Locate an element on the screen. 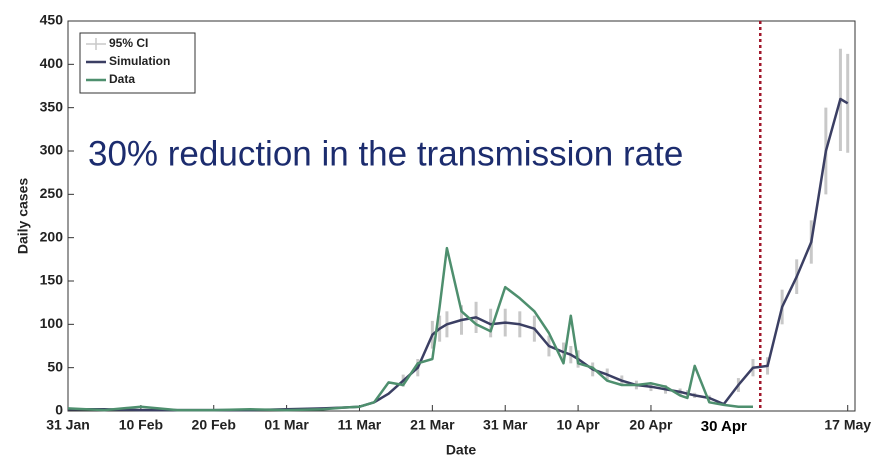  date-annotation: 30 Apr is located at coordinates (724, 426).